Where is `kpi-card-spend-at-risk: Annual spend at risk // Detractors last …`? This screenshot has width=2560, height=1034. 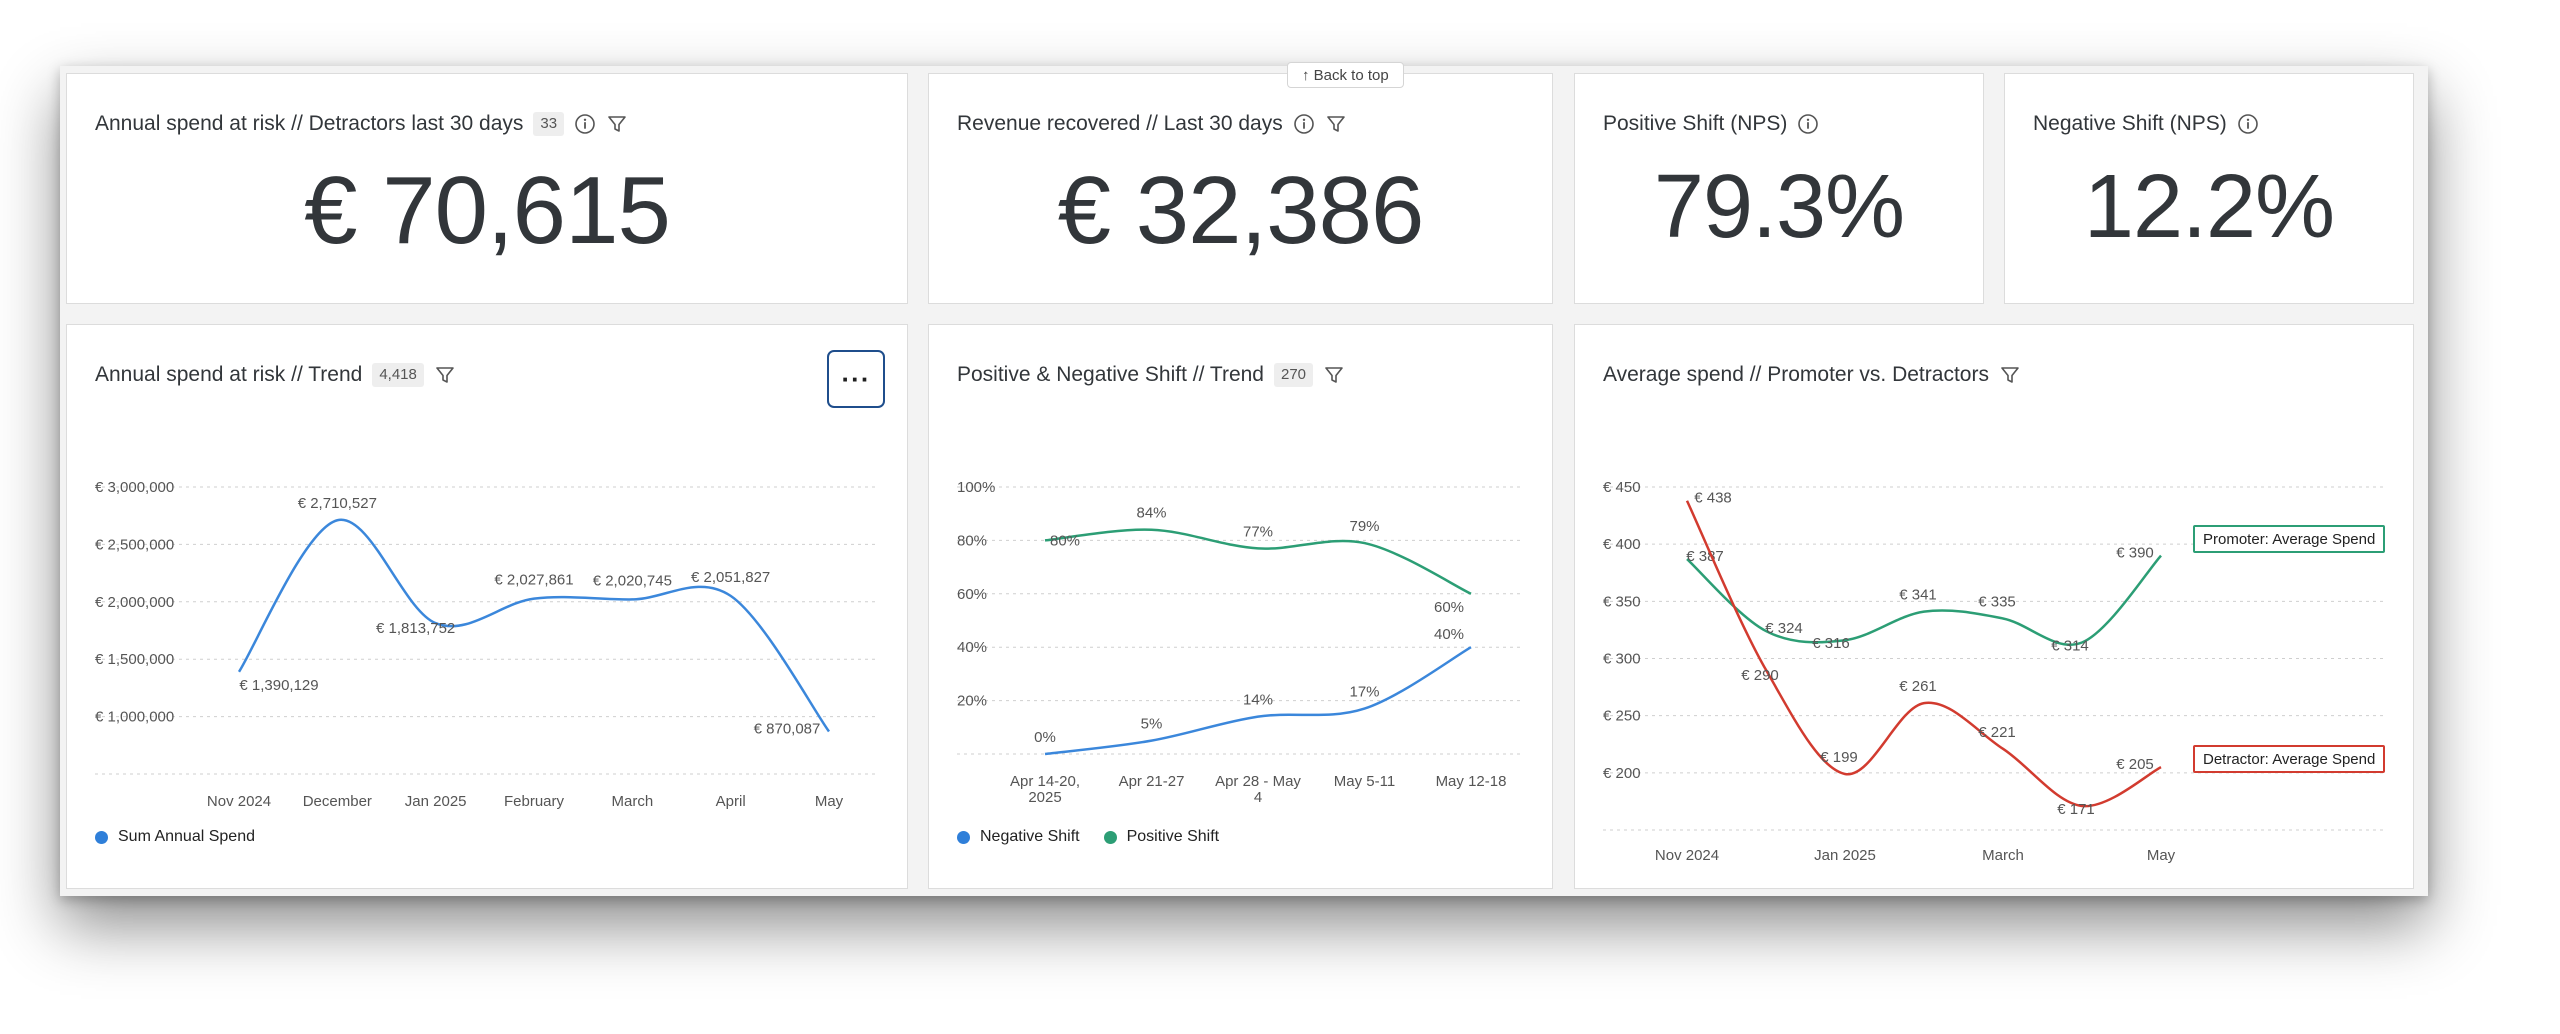 kpi-card-spend-at-risk: Annual spend at risk // Detractors last … is located at coordinates (487, 188).